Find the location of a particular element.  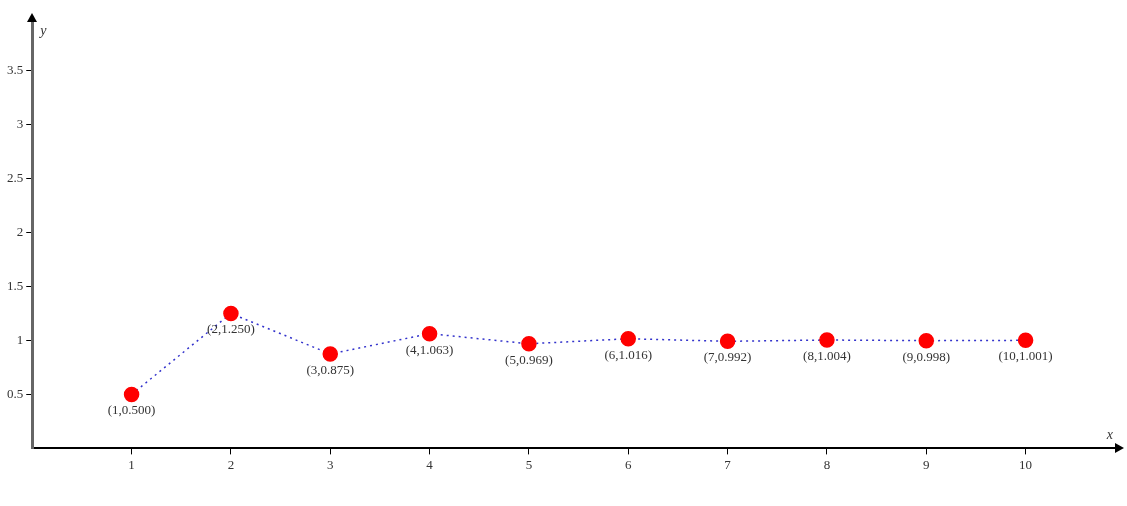

x-tick-label: 9 is located at coordinates (926, 464).